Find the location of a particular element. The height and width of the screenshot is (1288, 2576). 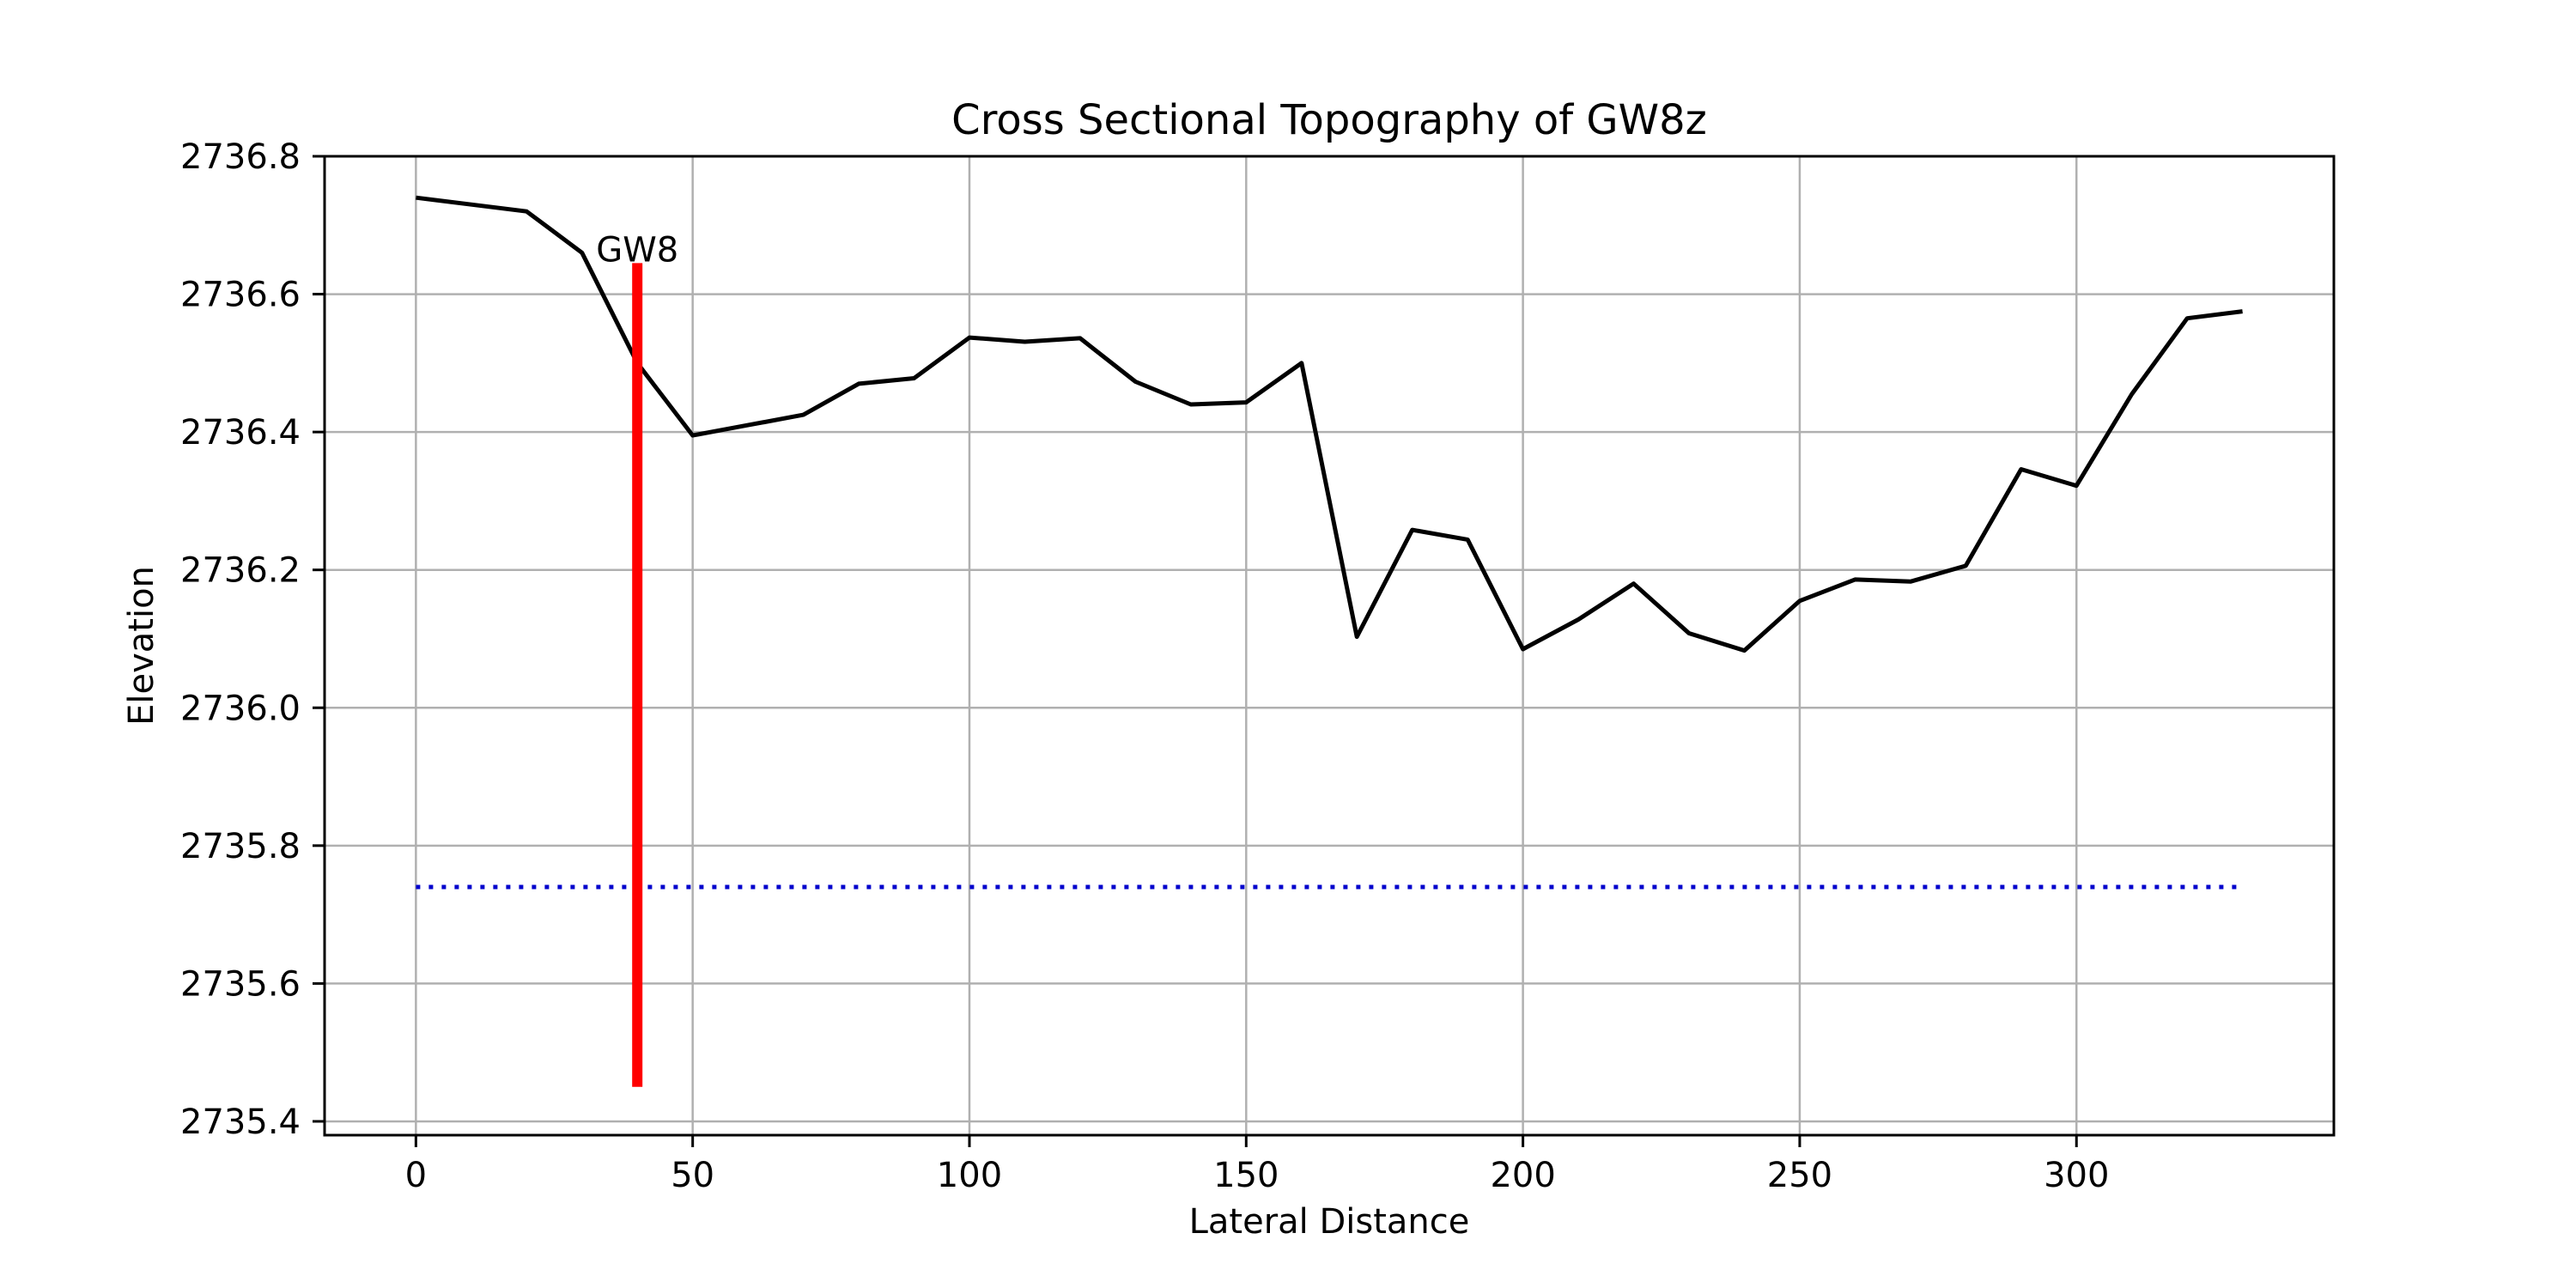

x-tick-label: 100 is located at coordinates (969, 1175).